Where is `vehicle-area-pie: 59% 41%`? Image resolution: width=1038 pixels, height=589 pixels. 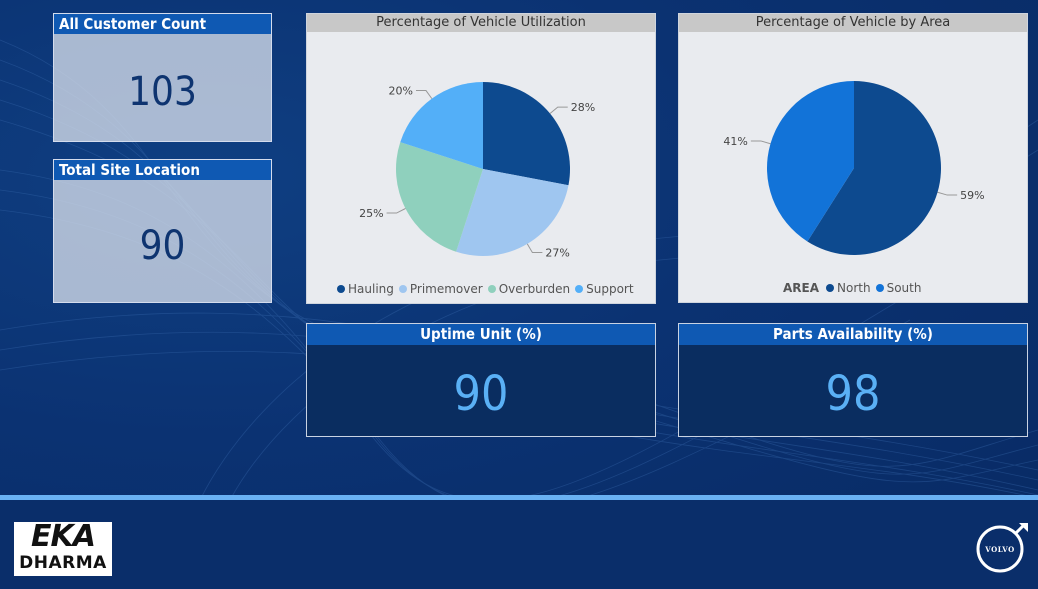 vehicle-area-pie: 59% 41% is located at coordinates (854, 167).